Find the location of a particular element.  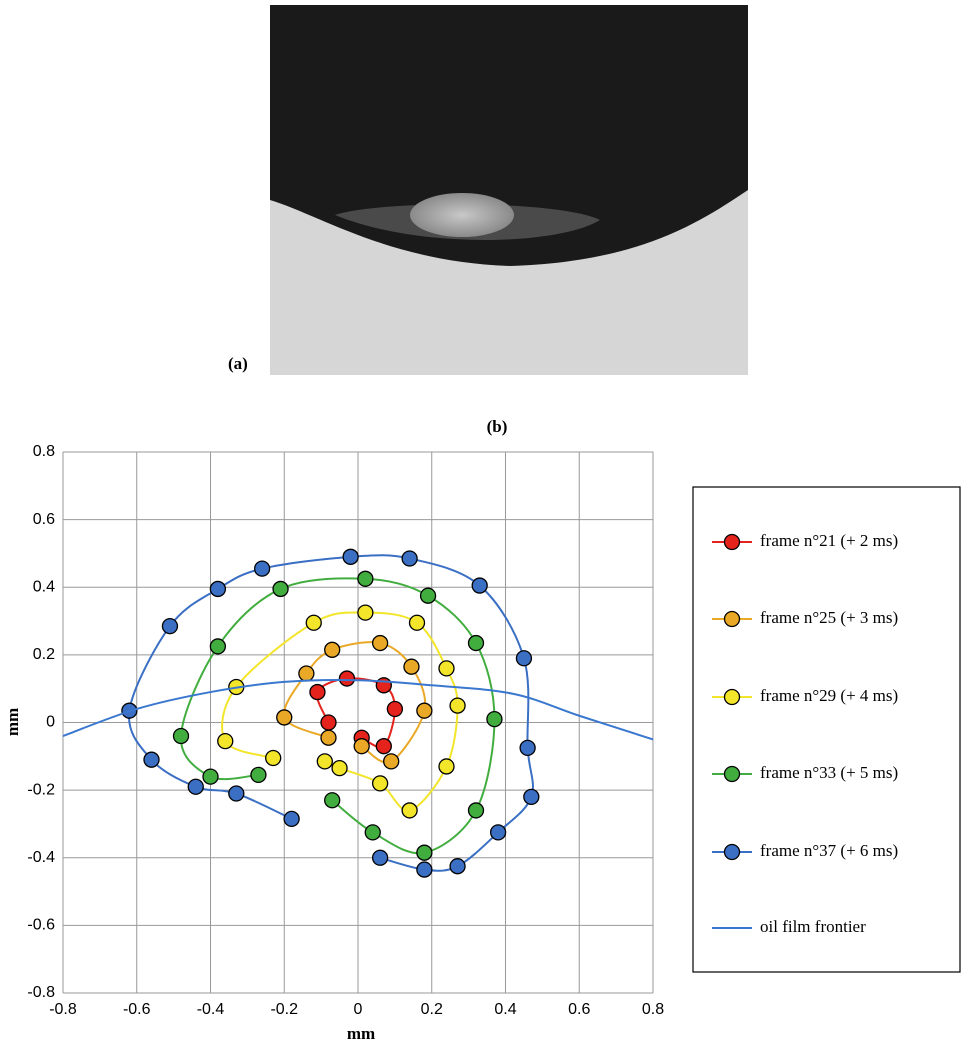

legend-box is located at coordinates (826, 729).